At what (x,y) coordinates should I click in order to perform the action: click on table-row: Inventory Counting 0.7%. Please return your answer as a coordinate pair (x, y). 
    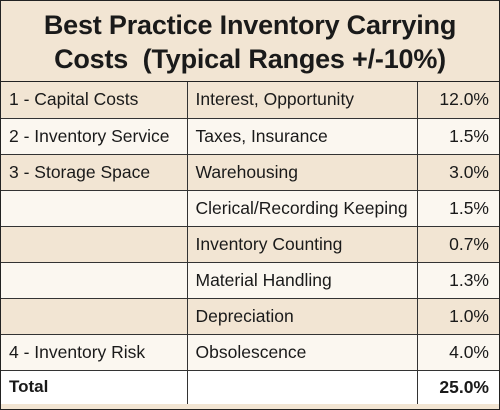
    Looking at the image, I should click on (250, 244).